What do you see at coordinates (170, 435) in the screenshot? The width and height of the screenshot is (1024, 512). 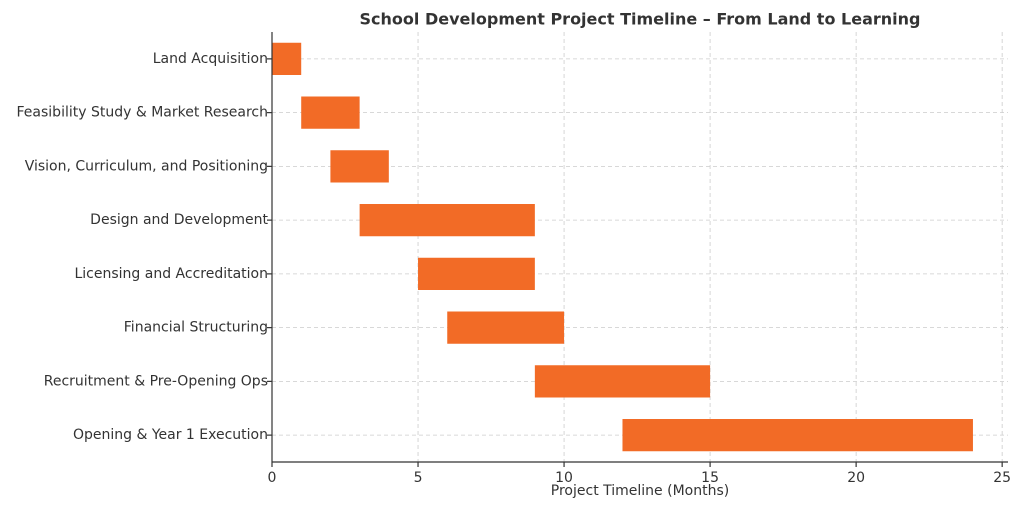 I see `y-tick-label: Opening & Year 1 Execution` at bounding box center [170, 435].